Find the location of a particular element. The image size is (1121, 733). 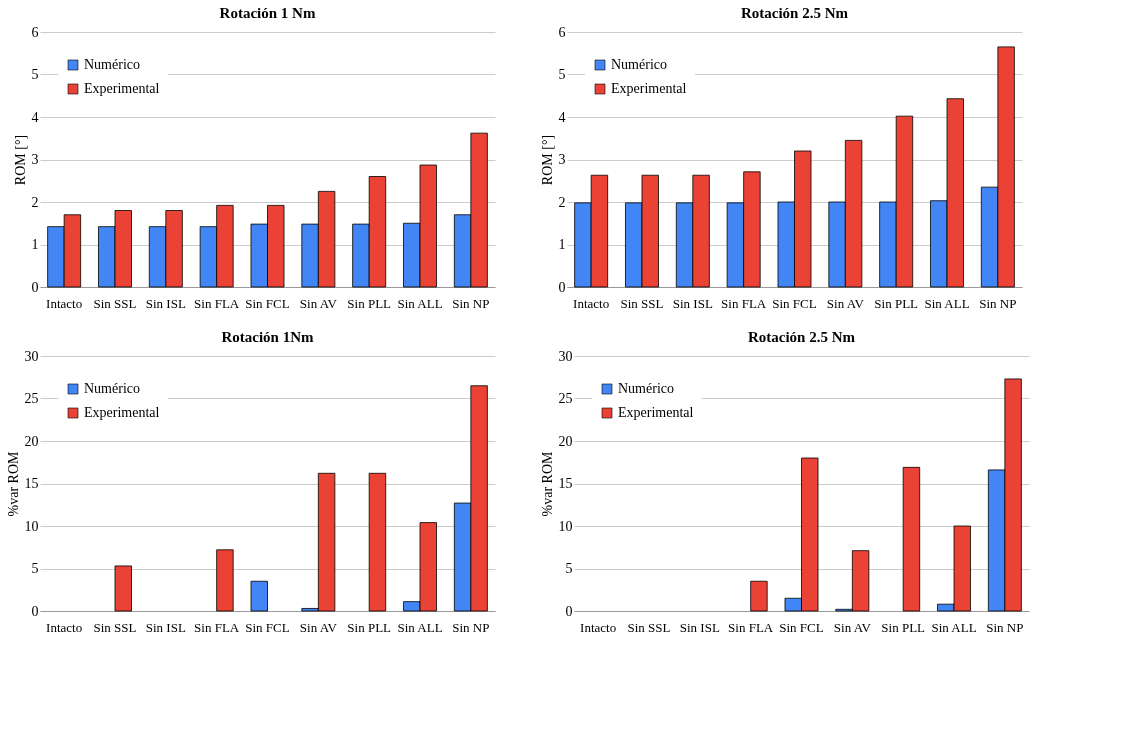

chart-title: Rotación 1 Nm is located at coordinates (267, 13).